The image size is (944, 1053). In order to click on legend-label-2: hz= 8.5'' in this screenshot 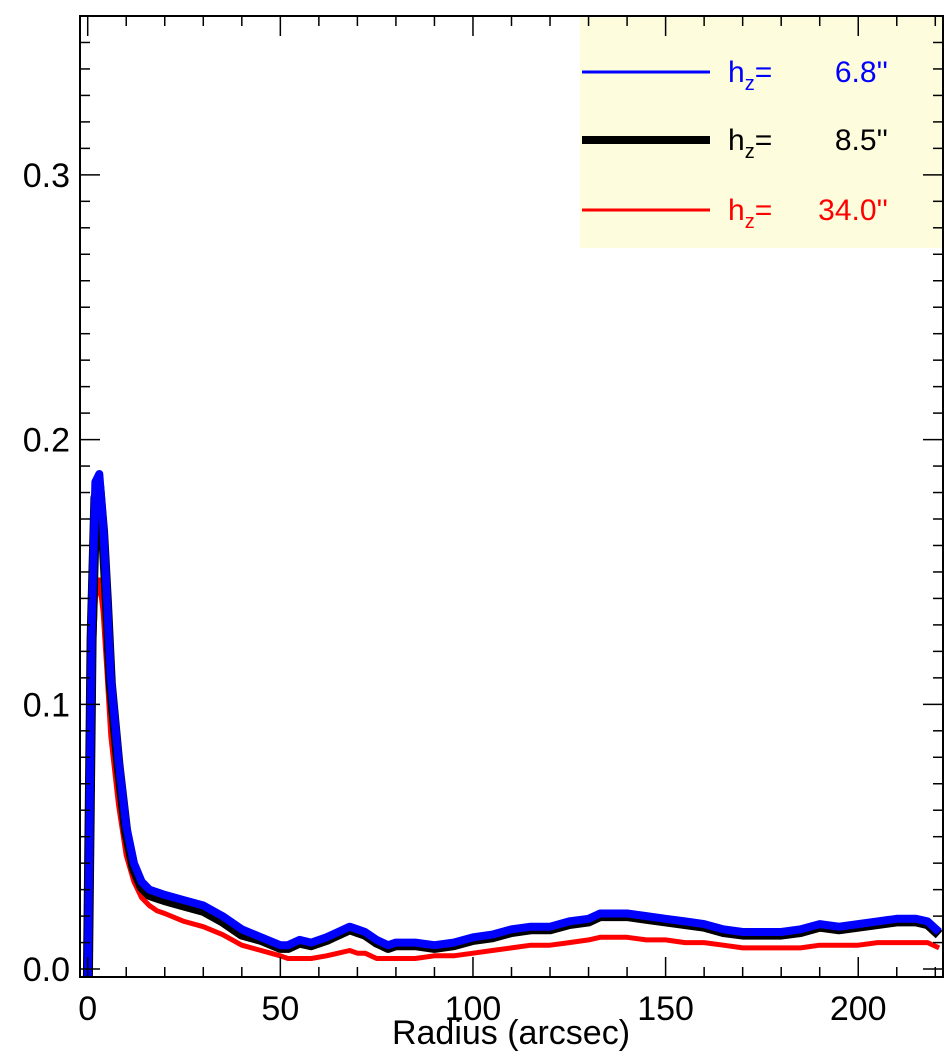, I will do `click(808, 143)`.